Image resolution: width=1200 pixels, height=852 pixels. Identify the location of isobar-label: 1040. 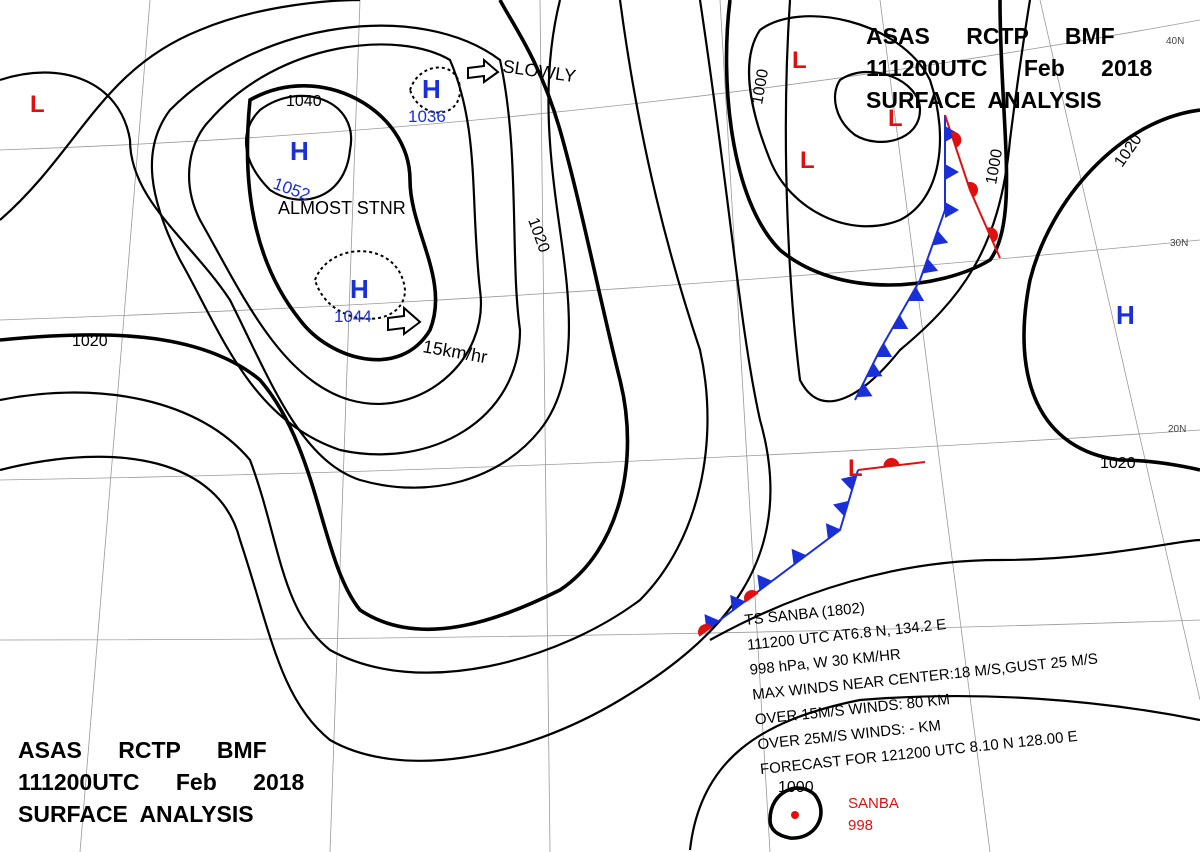
(304, 101).